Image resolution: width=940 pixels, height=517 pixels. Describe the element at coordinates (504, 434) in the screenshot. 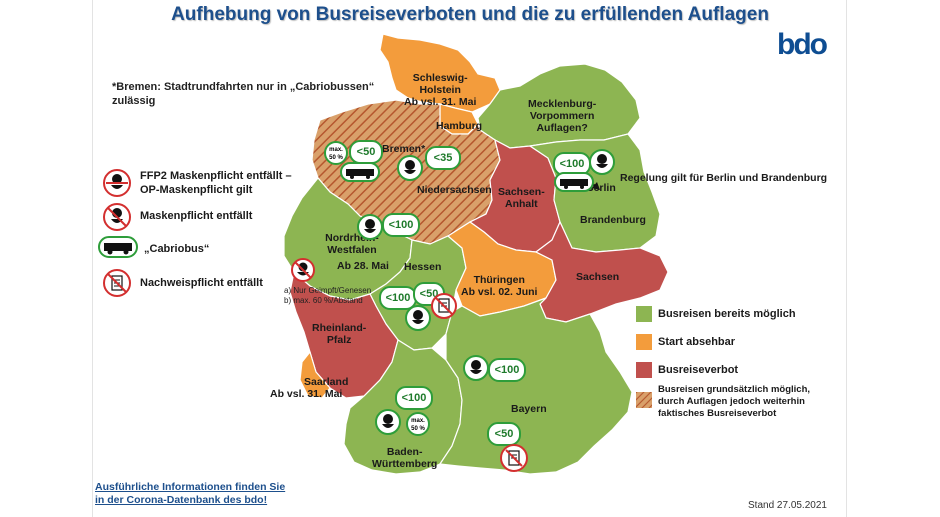

I see `badge-bayern-50: <50` at that location.